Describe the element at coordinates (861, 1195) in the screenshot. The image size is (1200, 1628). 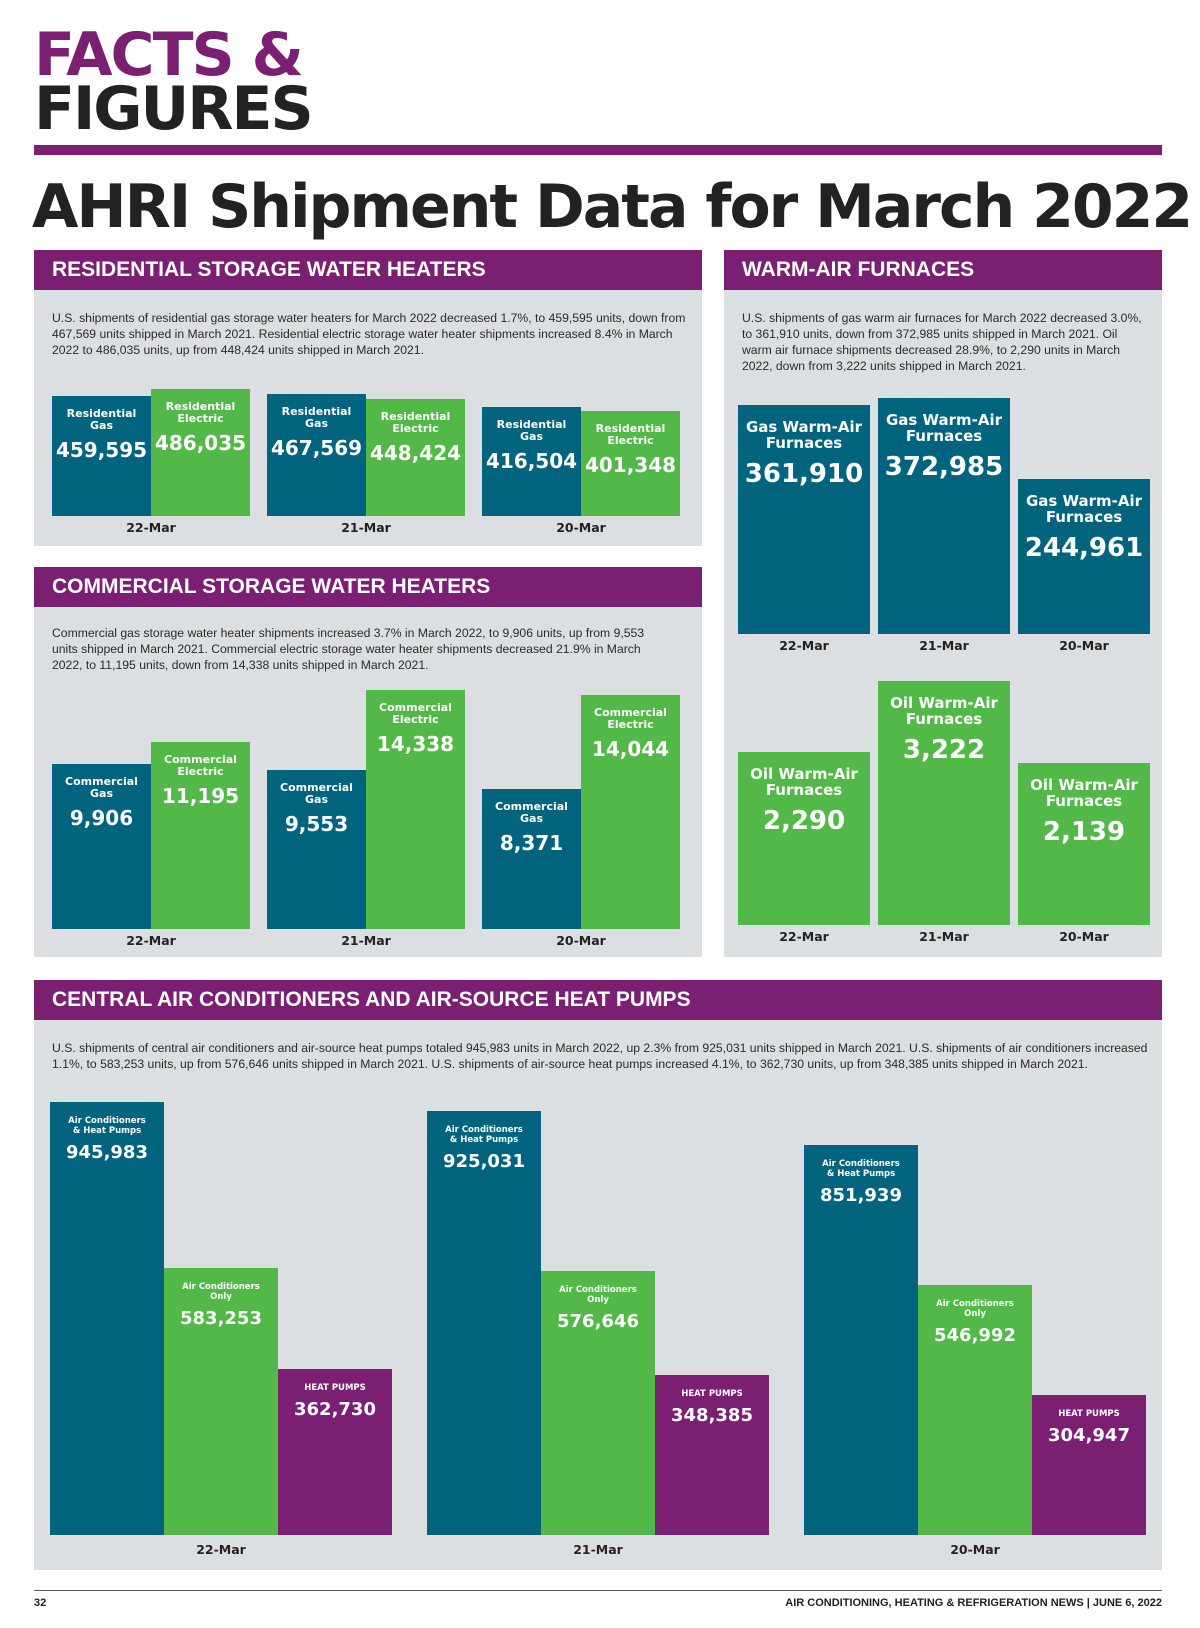
I see `bar-value-label: 851,939` at that location.